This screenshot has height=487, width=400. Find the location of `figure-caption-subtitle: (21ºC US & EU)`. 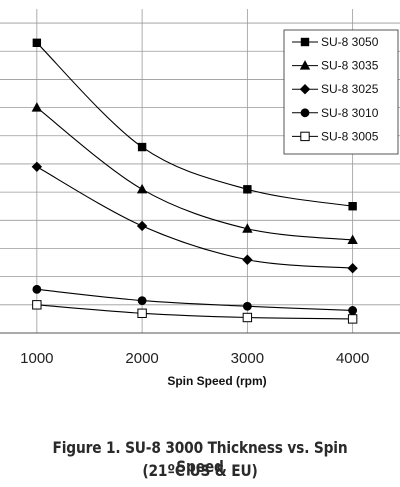

figure-caption-subtitle: (21ºC US & EU) is located at coordinates (200, 470).